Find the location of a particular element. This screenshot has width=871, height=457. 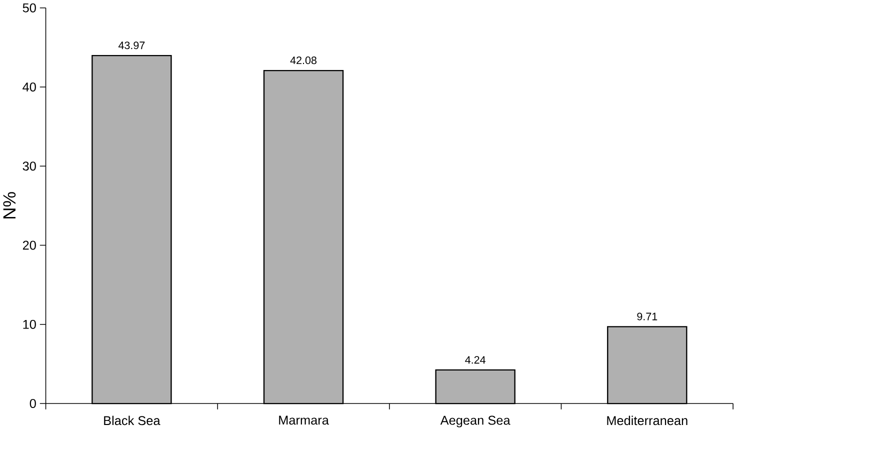

data-label: 43.97 is located at coordinates (131, 46).